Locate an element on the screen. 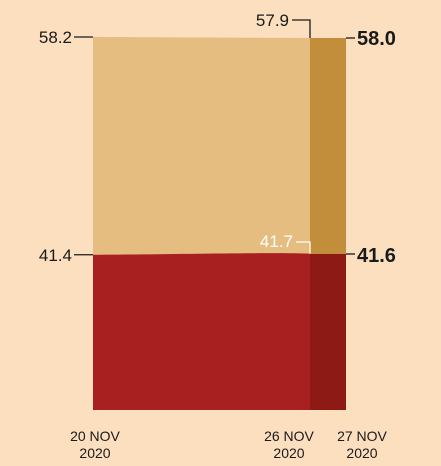 Image resolution: width=441 pixels, height=466 pixels. x-tick-label-0-line-0: 20 NOV is located at coordinates (95, 436).